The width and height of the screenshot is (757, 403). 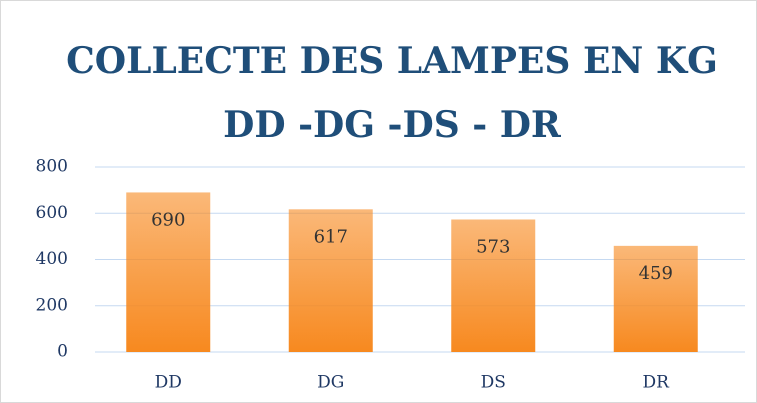 What do you see at coordinates (168, 383) in the screenshot?
I see `x-tick-label: DD` at bounding box center [168, 383].